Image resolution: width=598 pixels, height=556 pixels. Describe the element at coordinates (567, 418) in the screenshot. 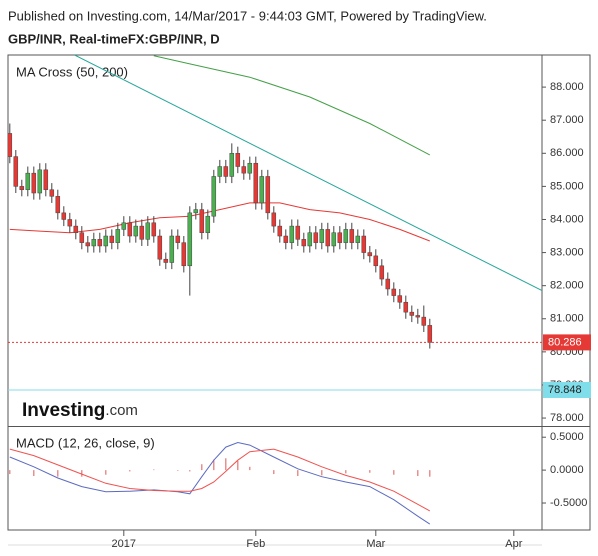

I see `y-tick-label: 78.000` at that location.